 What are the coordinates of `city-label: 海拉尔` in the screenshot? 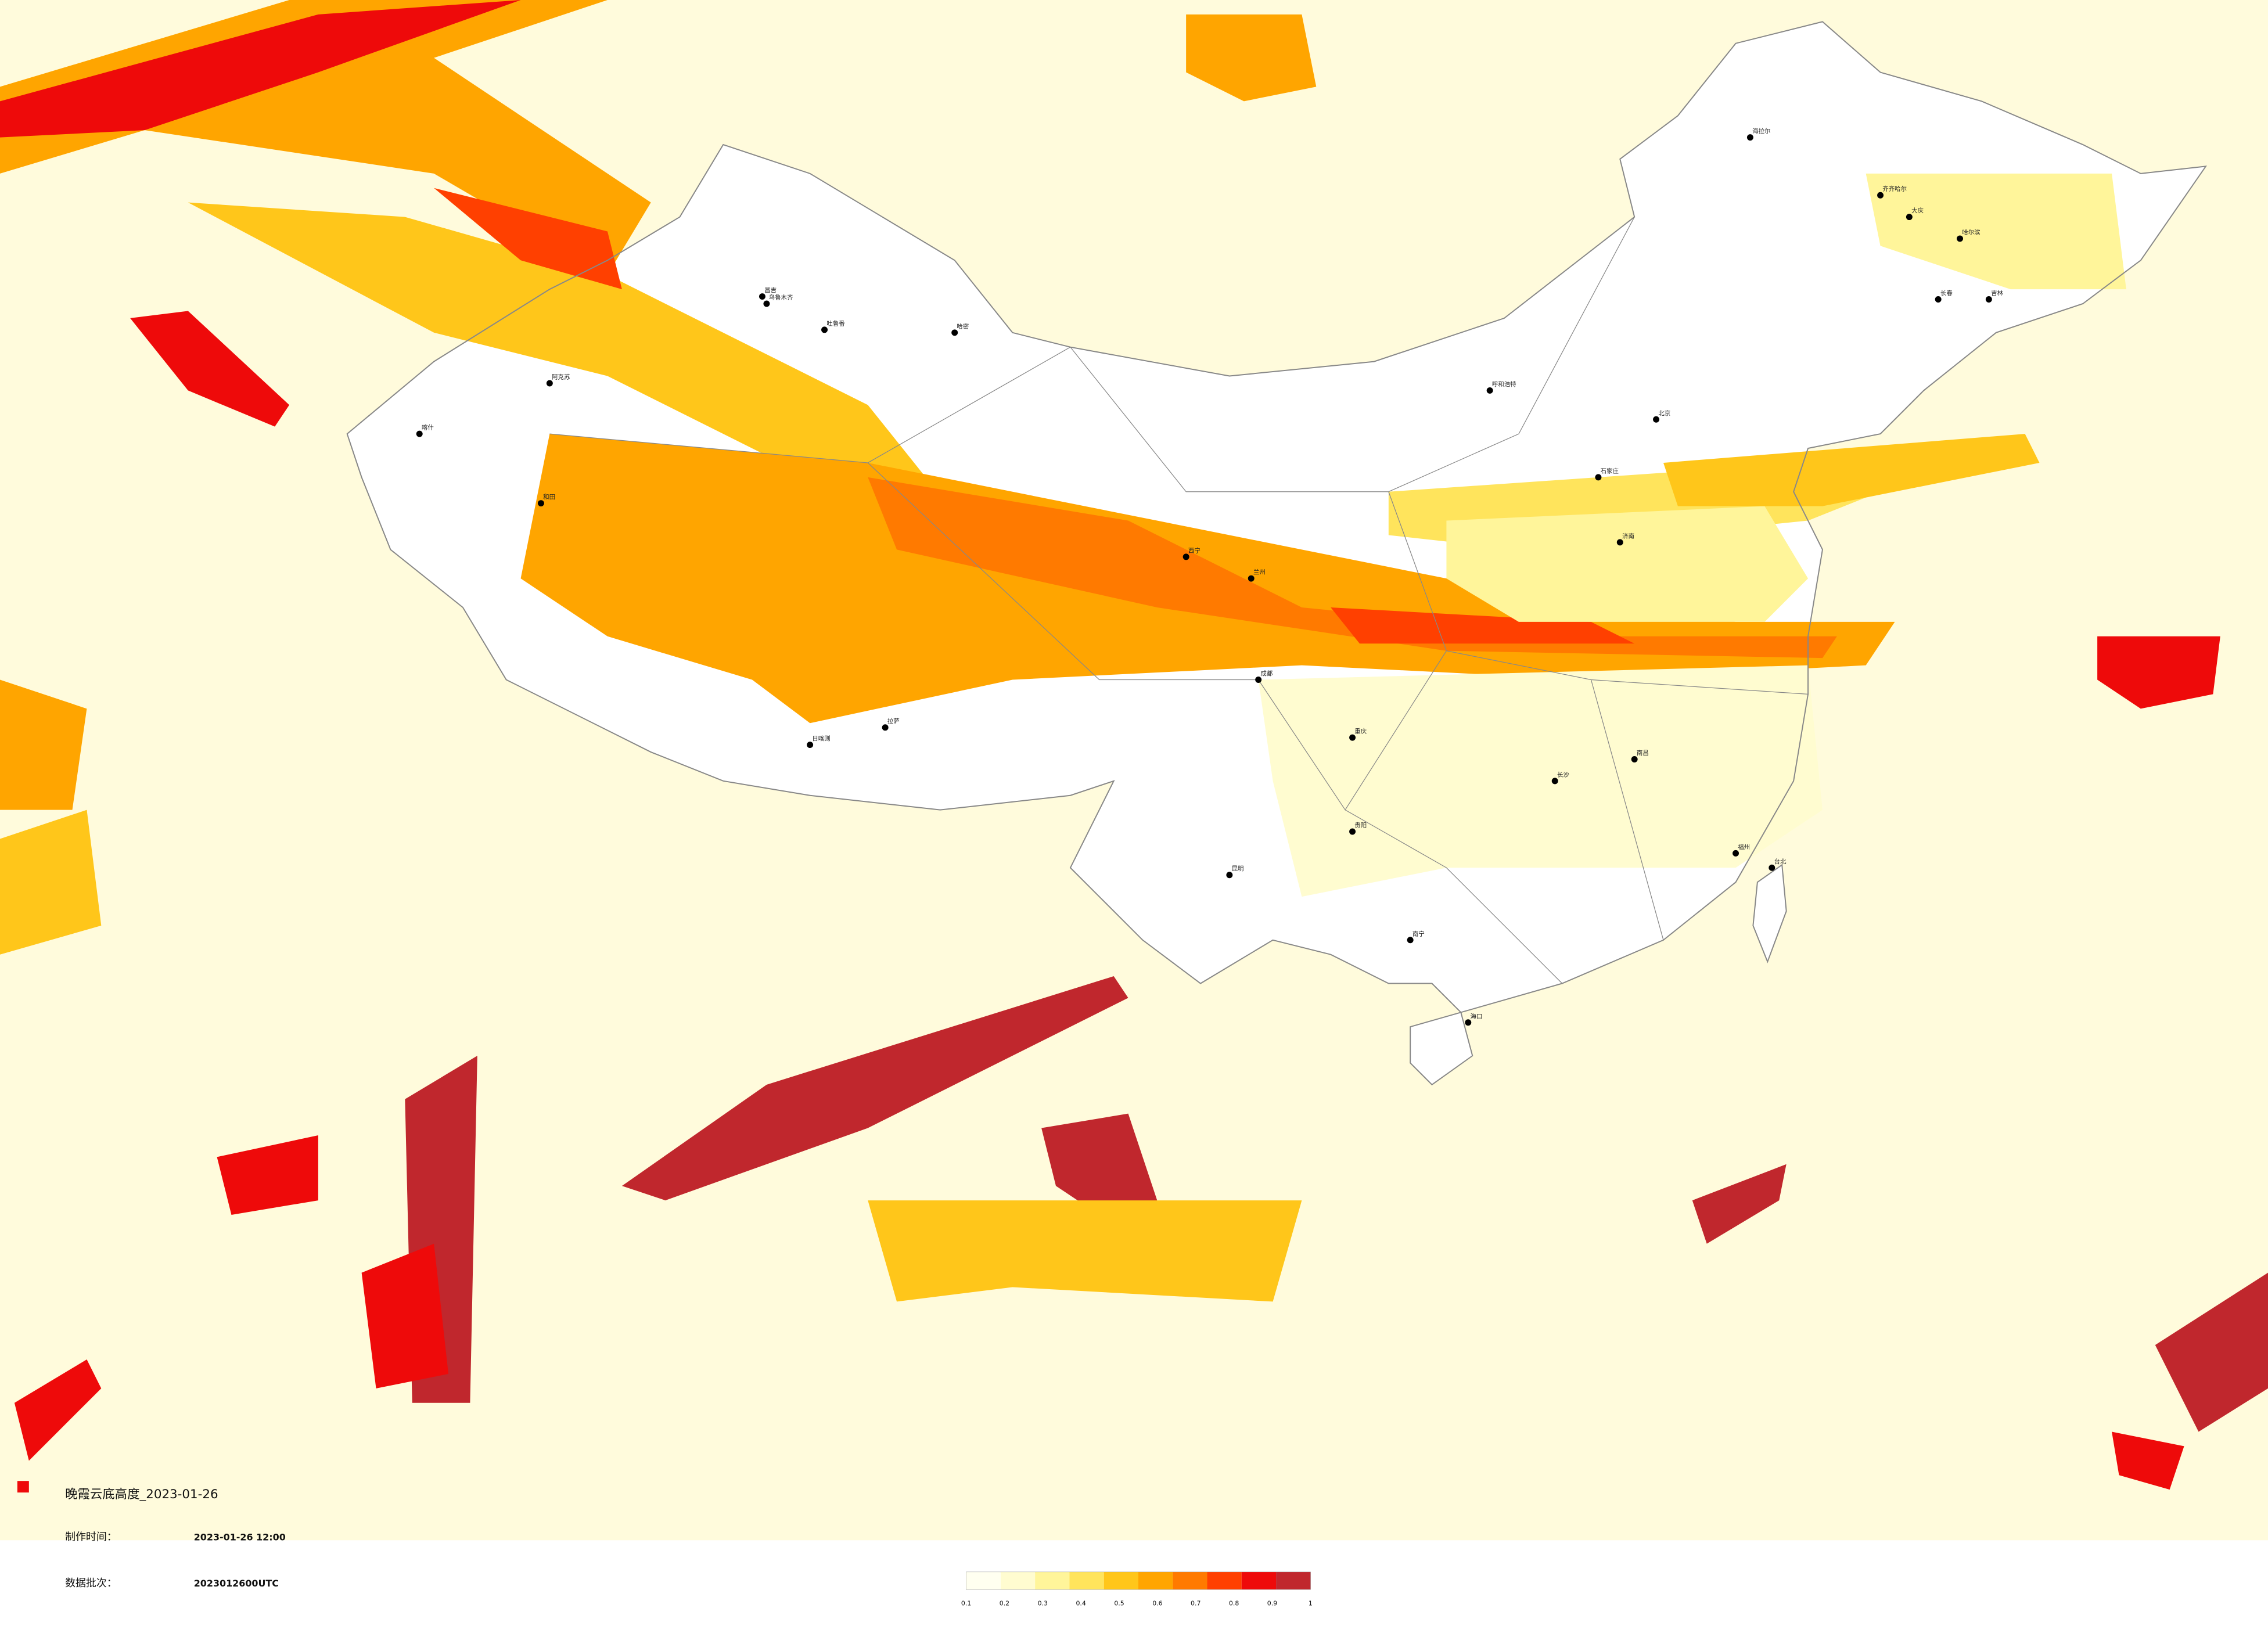 It's located at (1761, 131).